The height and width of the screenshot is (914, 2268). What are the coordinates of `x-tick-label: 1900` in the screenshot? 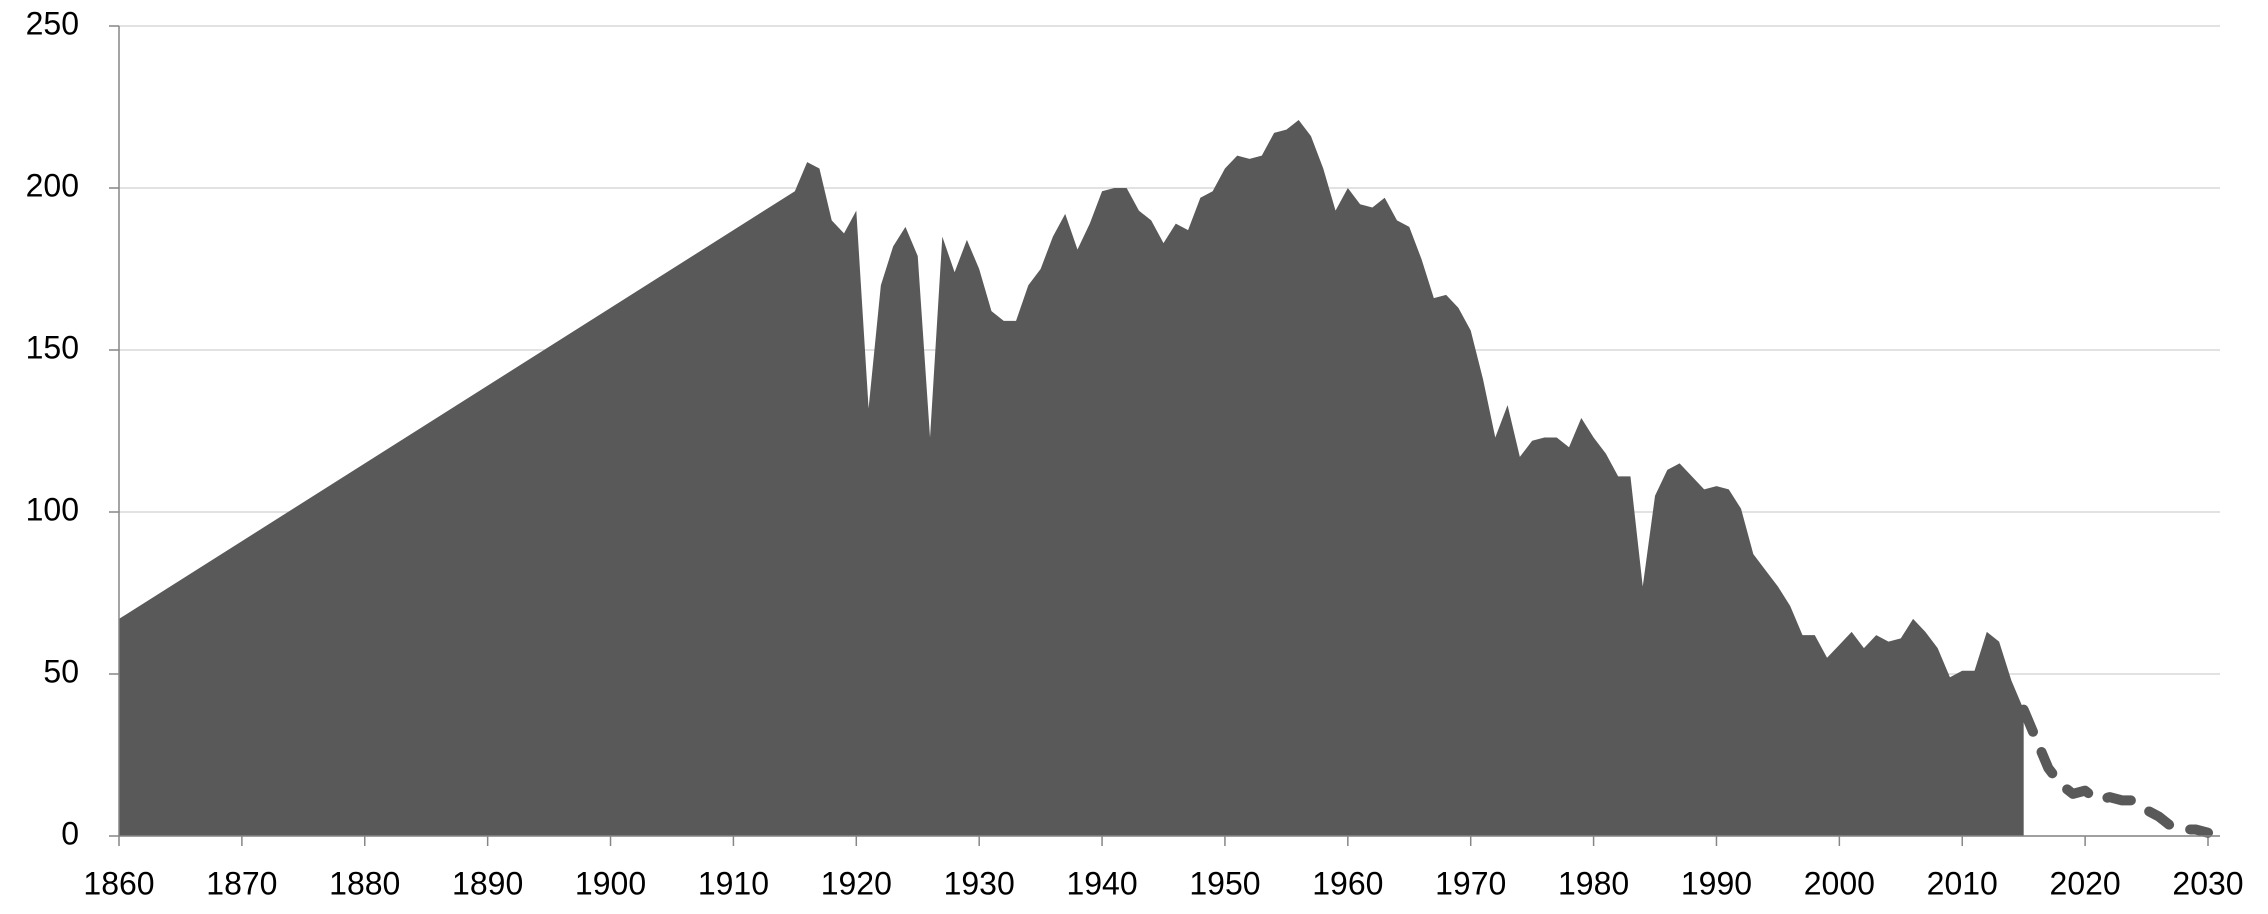 It's located at (610, 883).